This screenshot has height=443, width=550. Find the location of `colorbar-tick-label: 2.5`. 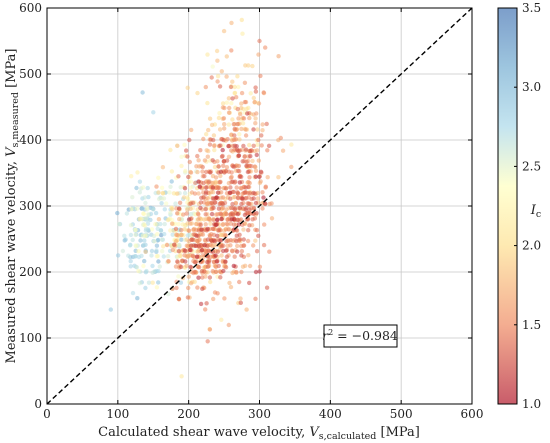

colorbar-tick-label: 2.5 is located at coordinates (531, 166).